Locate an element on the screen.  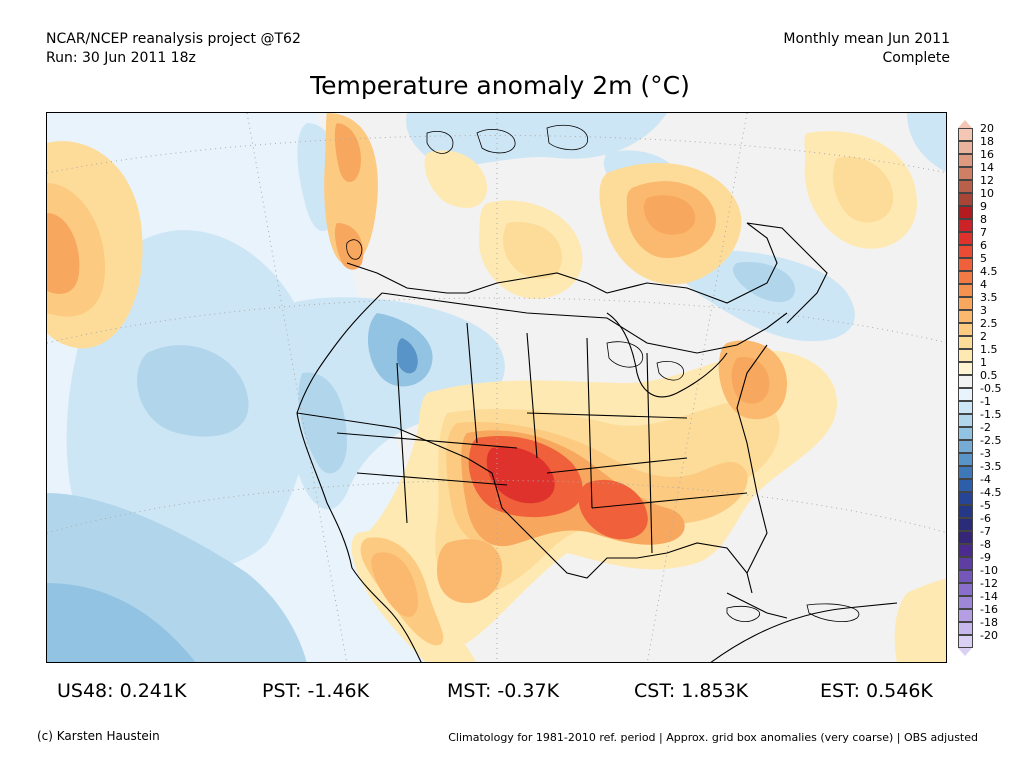
colorbar-tick-label: -16 is located at coordinates (989, 609).